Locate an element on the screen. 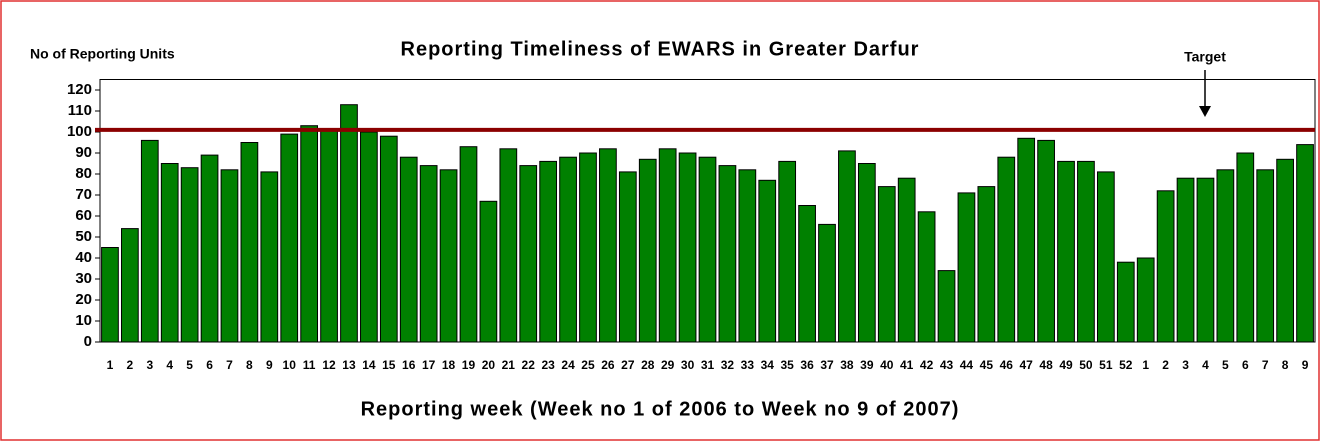  target-arrowhead is located at coordinates (1205, 111).